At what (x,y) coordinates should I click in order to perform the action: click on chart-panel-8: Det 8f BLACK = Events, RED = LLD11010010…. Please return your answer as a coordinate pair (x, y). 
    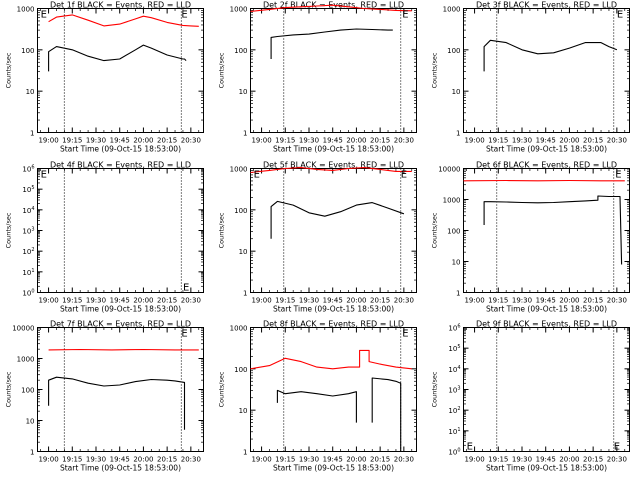
    Looking at the image, I should click on (317, 396).